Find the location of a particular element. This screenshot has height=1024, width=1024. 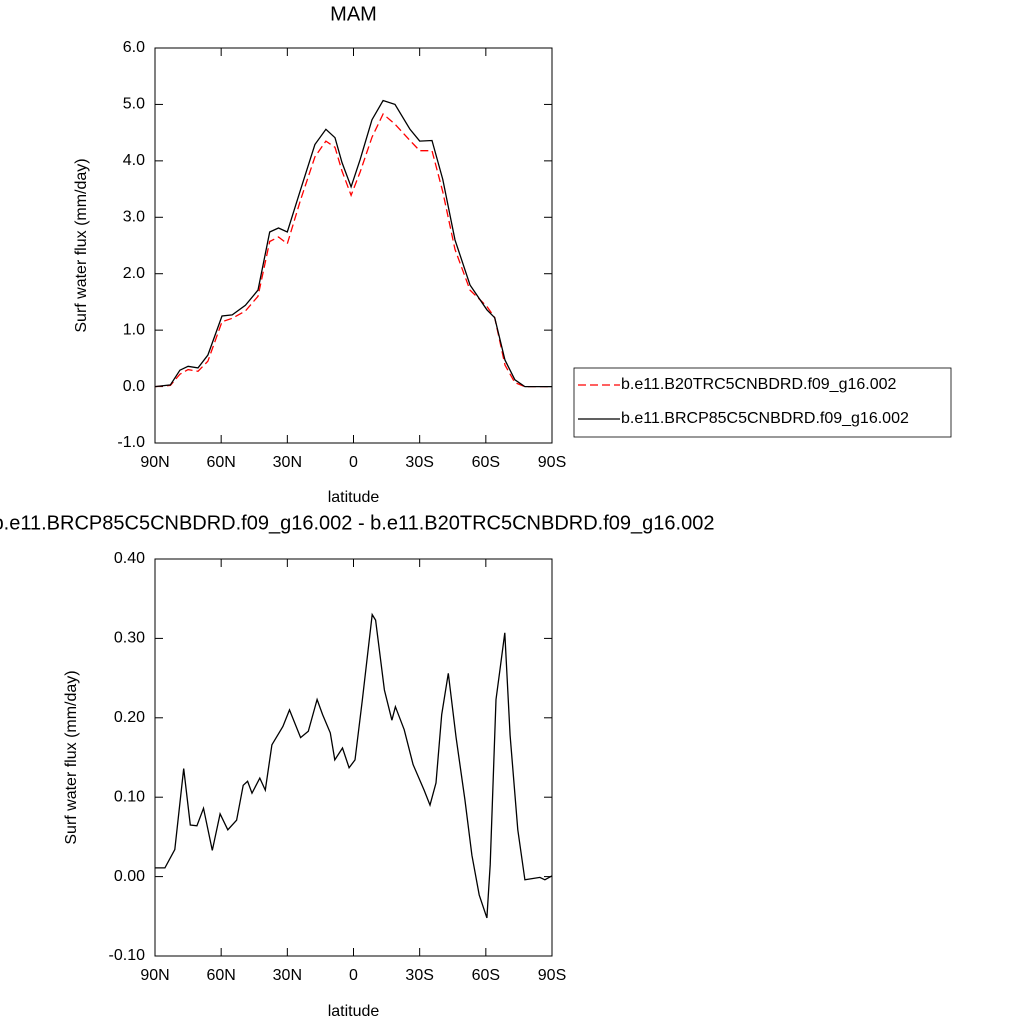

y-tick-label: 2.0 is located at coordinates (134, 273).